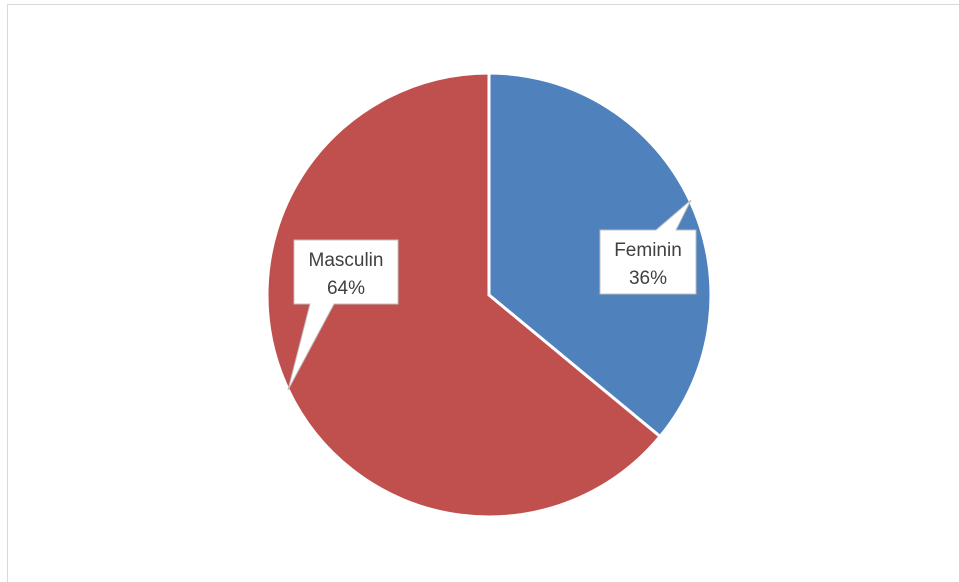  I want to click on data-label-feminin: Feminin 36%, so click(648, 247).